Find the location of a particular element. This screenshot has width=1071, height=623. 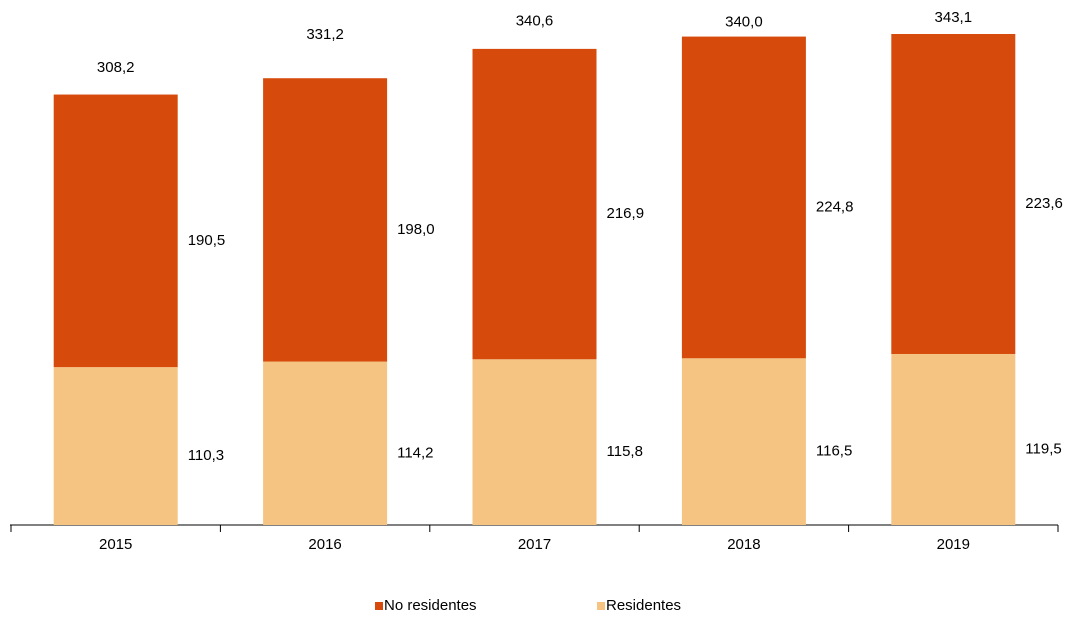

value-label: 115,8 is located at coordinates (625, 451).